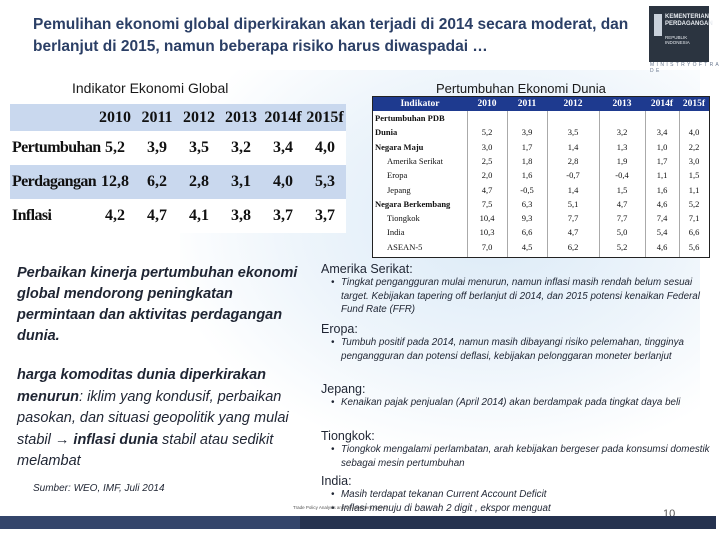 This screenshot has width=720, height=540. I want to click on table-cell: -0,4, so click(622, 175).